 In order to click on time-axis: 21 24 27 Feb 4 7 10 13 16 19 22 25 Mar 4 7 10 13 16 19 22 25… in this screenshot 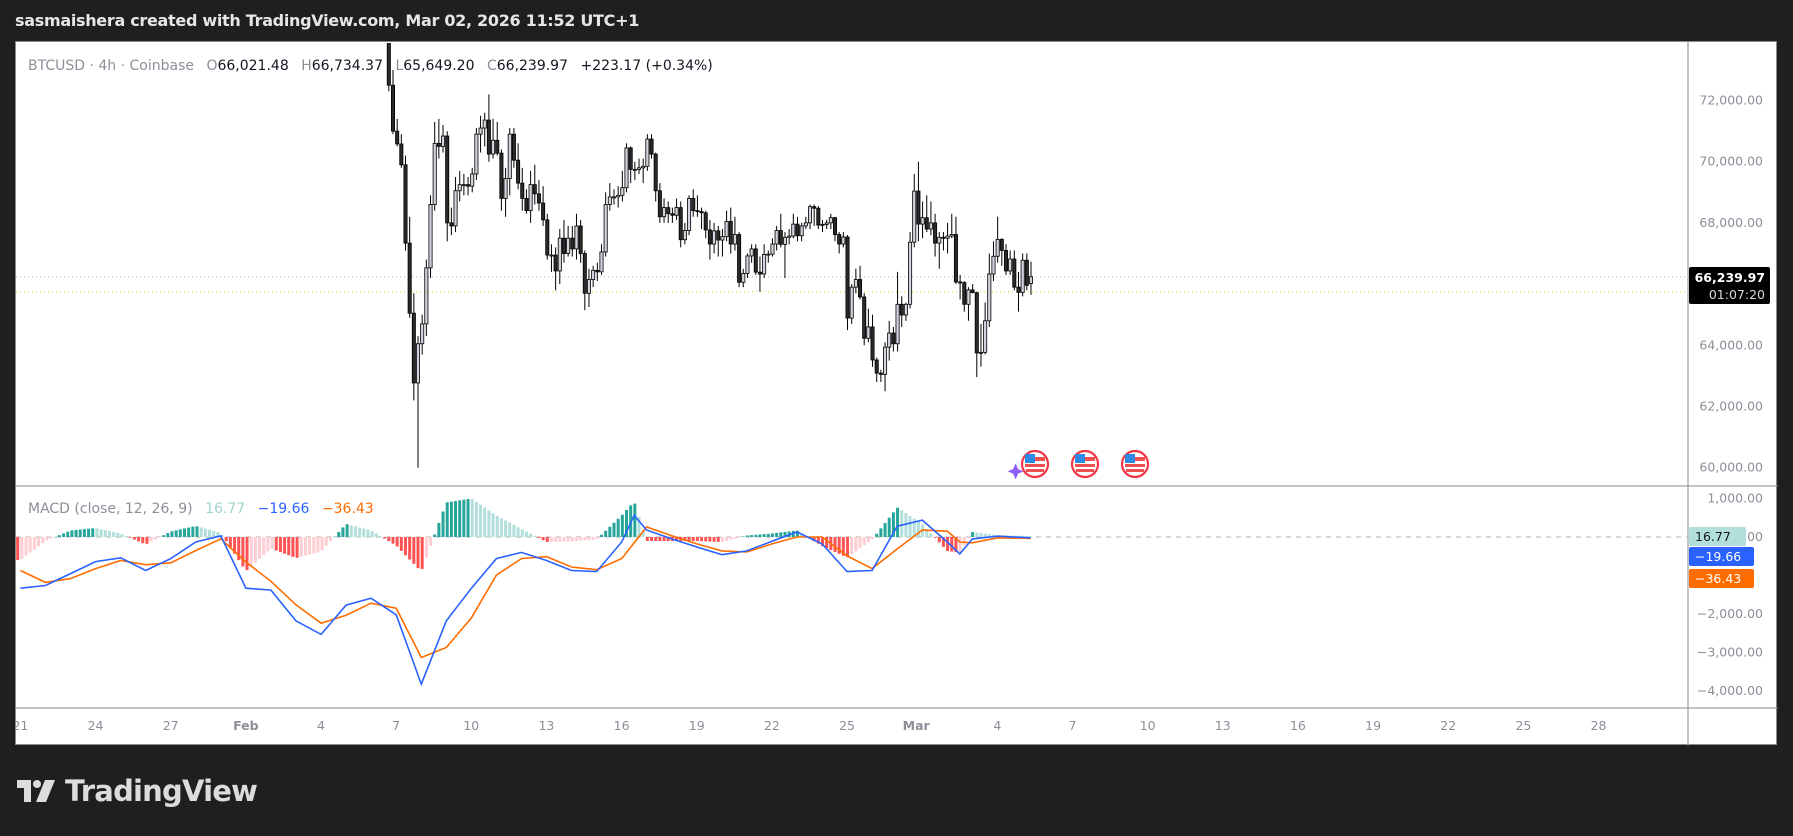, I will do `click(811, 725)`.